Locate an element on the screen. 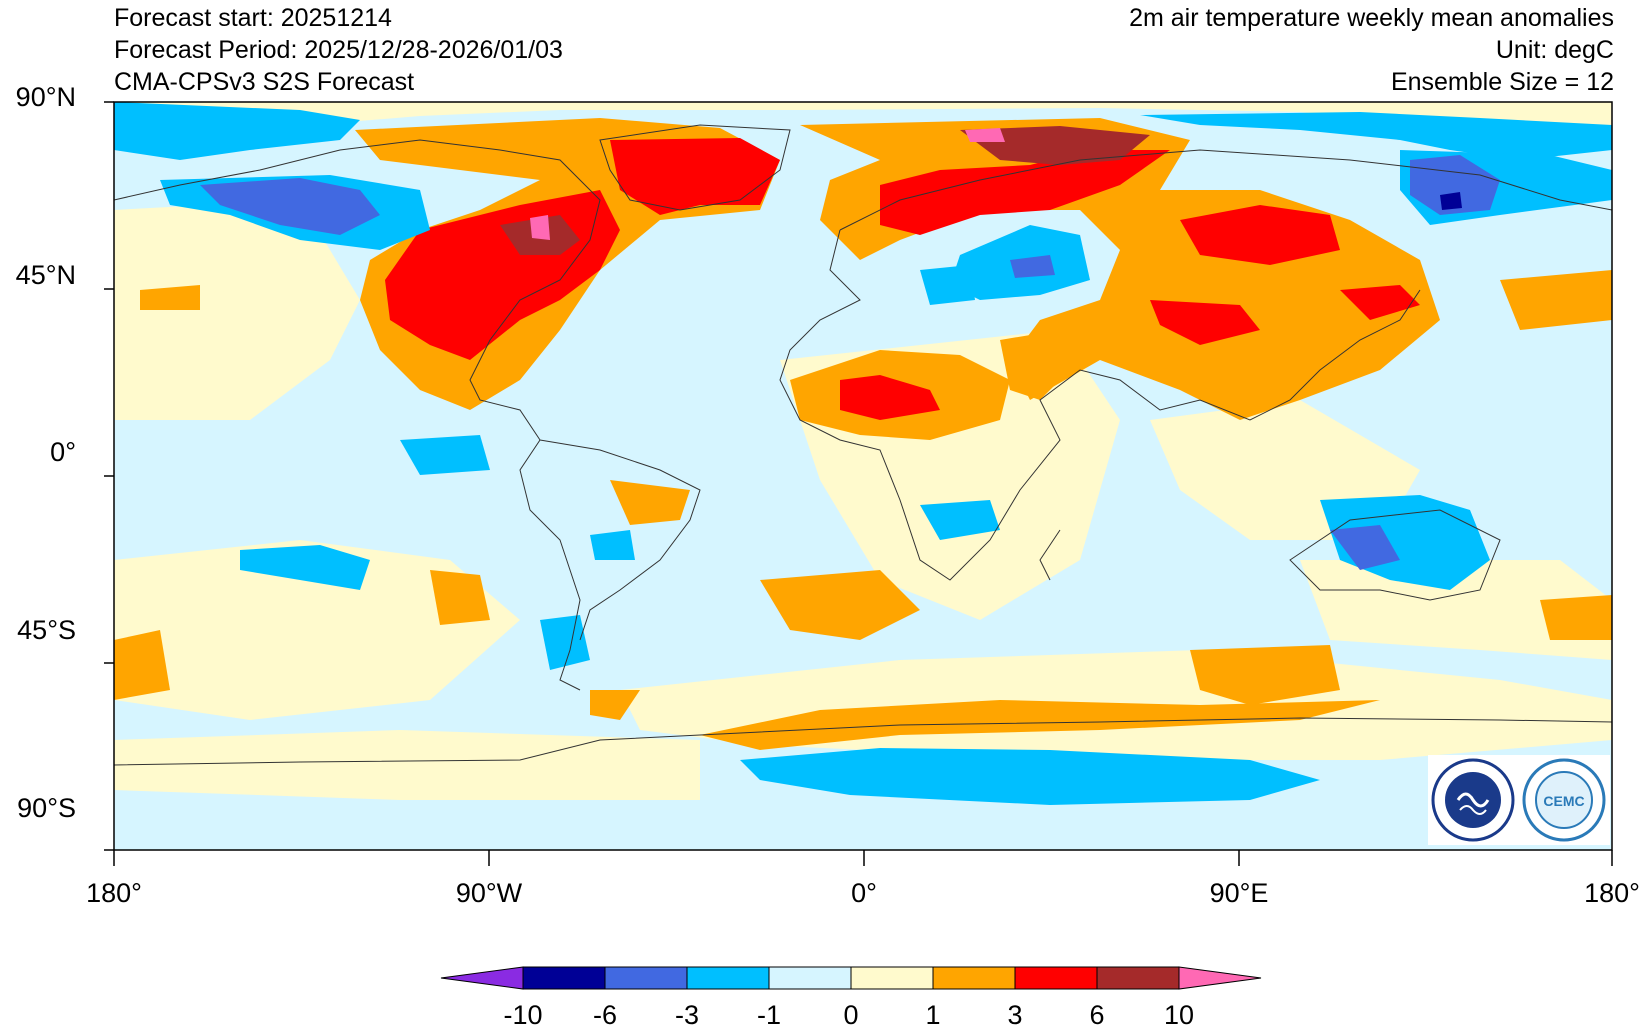 Image resolution: width=1648 pixels, height=1033 pixels. forecast-start: Forecast start: 20251214 is located at coordinates (253, 18).